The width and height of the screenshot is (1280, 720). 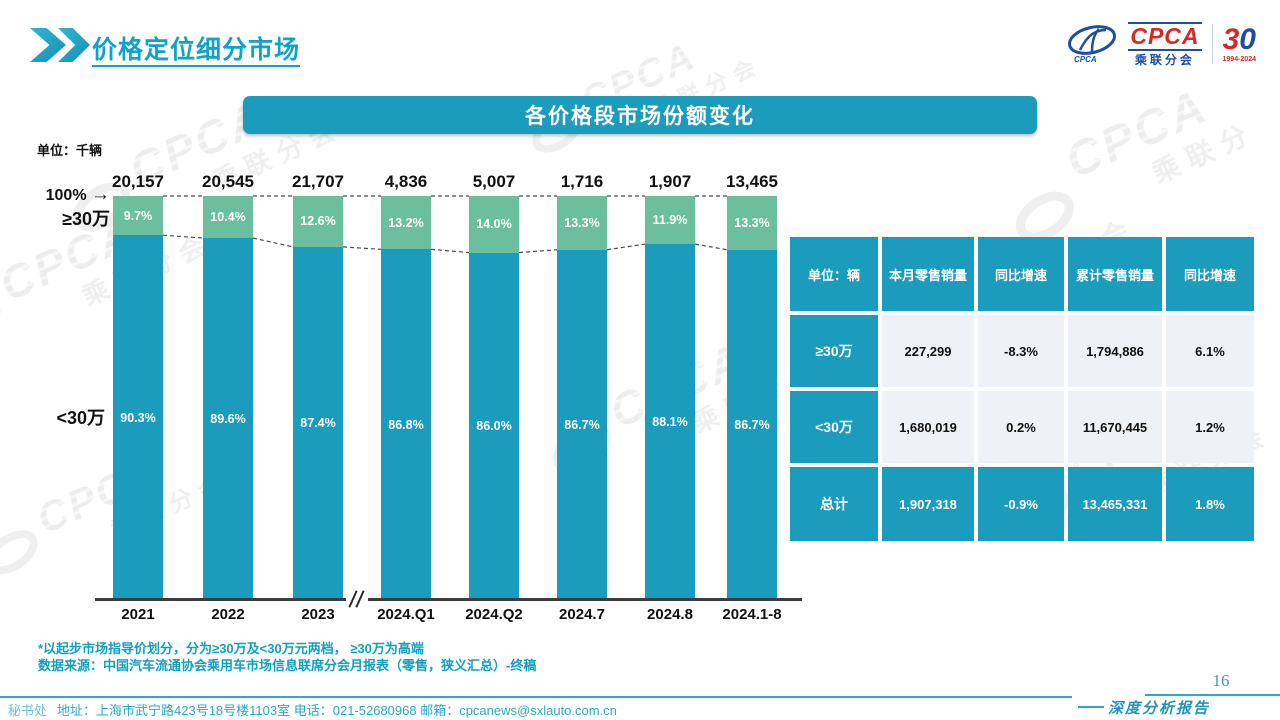 I want to click on anniv-years: 1994-2024, so click(x=1239, y=59).